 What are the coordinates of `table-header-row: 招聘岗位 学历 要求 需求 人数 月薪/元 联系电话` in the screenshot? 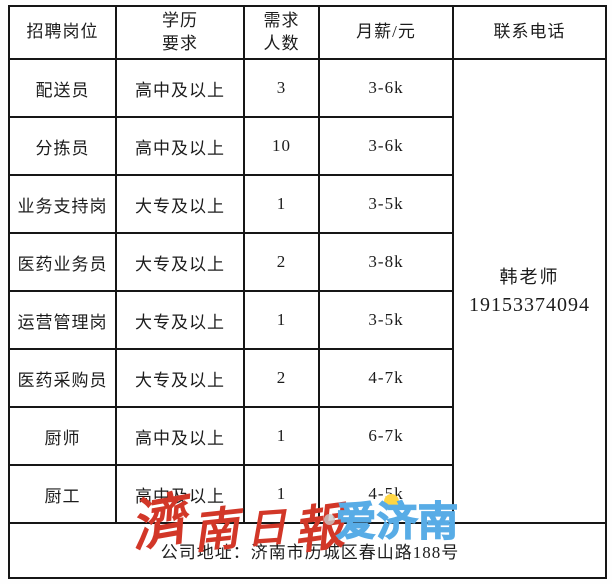 It's located at (307, 32).